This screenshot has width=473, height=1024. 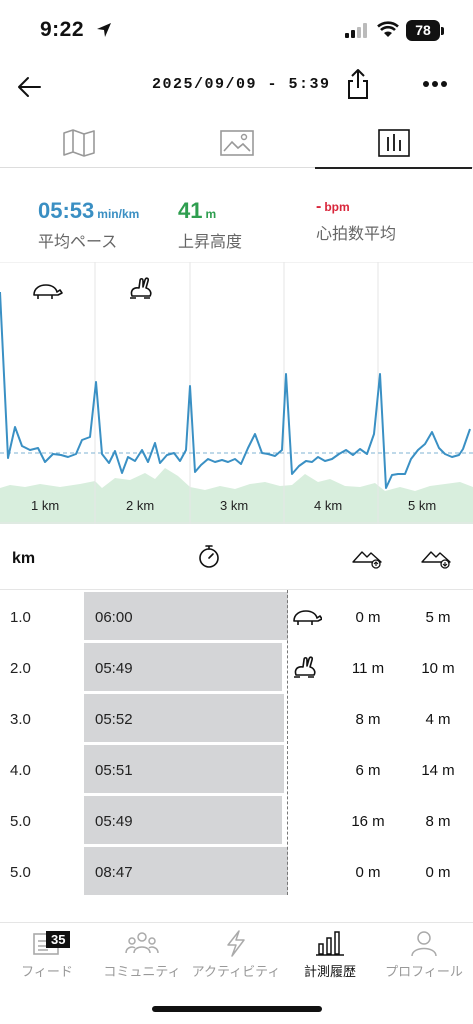 I want to click on split-descent: 4 m, so click(x=438, y=719).